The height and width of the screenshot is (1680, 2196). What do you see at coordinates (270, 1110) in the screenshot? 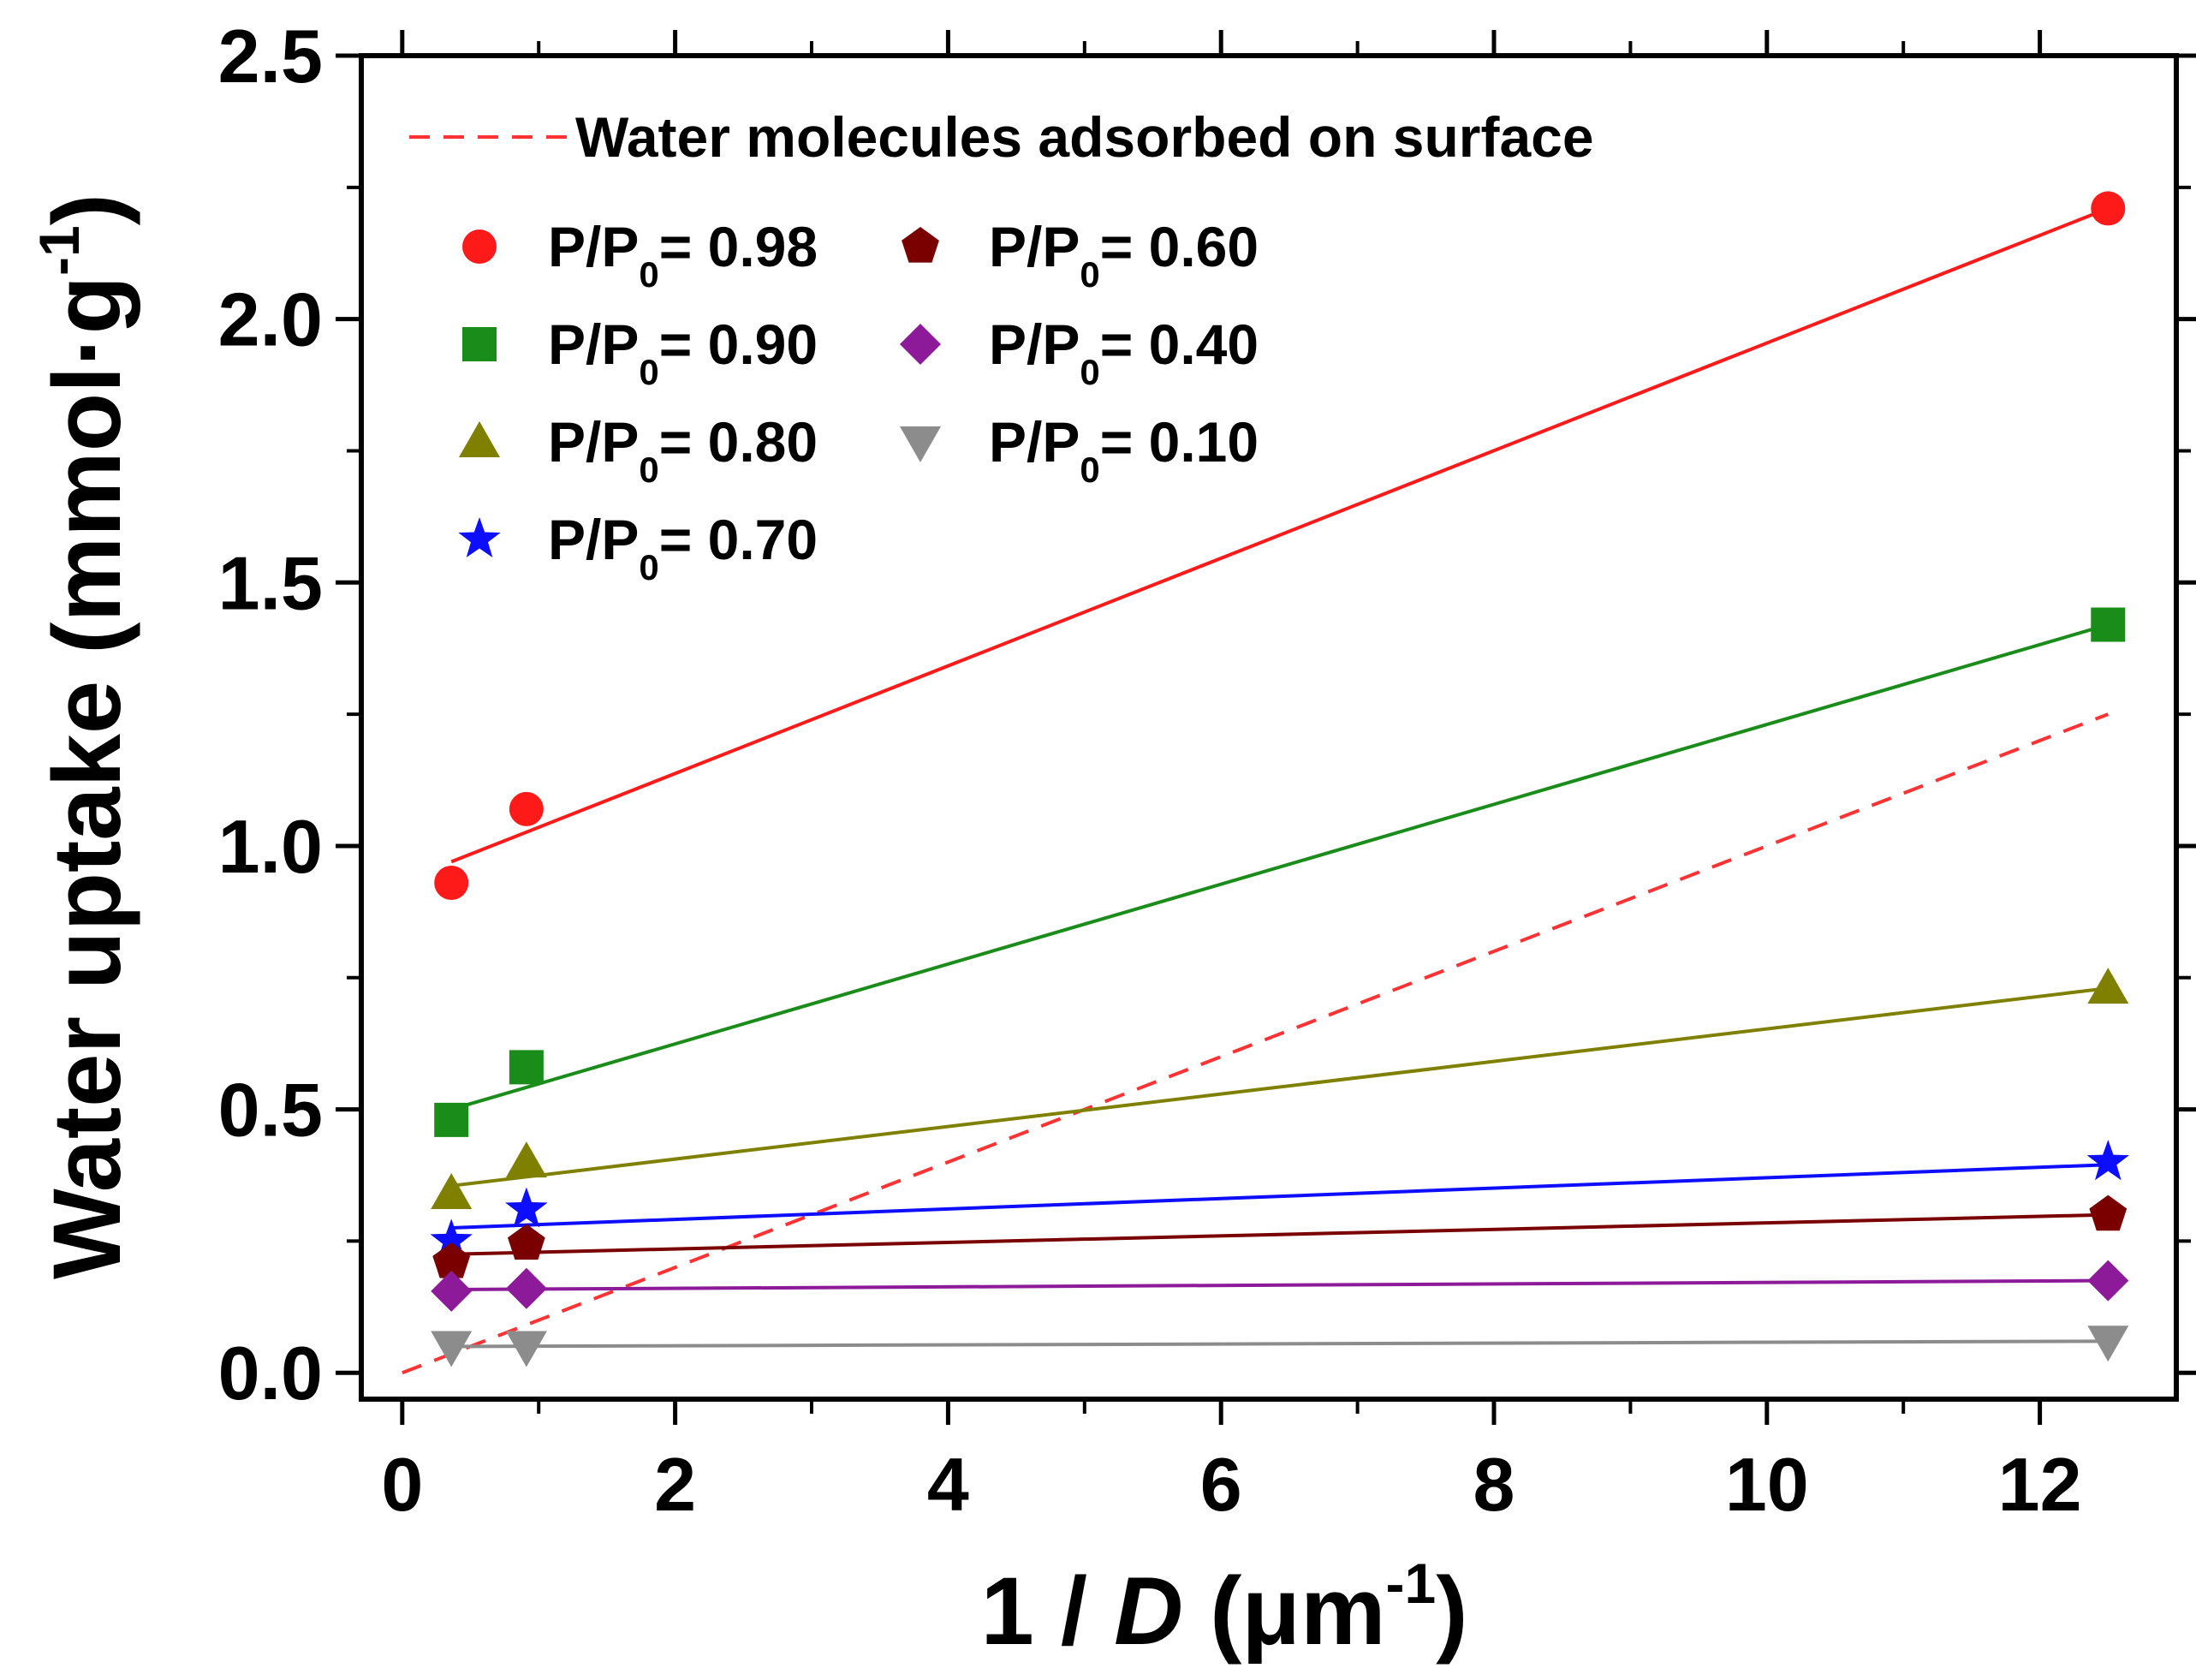
I see `y-tick-label: 0.5` at bounding box center [270, 1110].